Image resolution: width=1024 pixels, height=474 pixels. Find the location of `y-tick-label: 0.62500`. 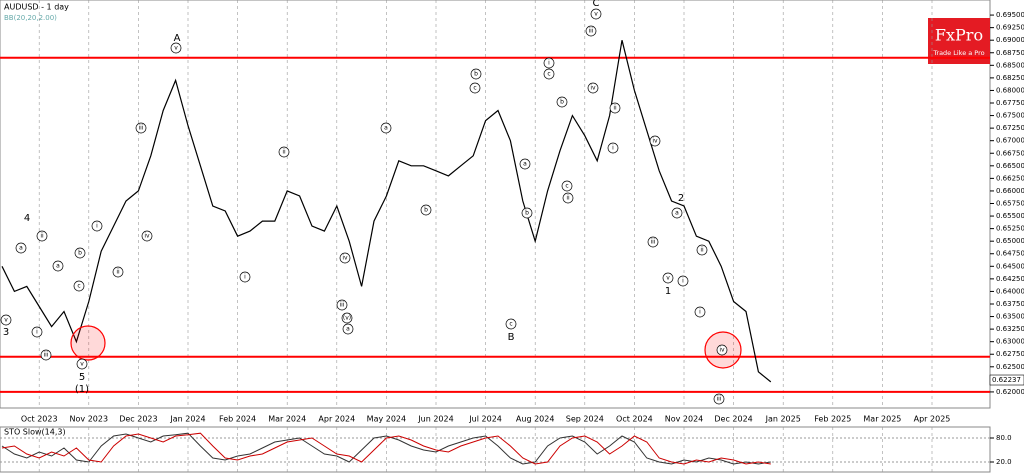

y-tick-label: 0.62500 is located at coordinates (1010, 367).